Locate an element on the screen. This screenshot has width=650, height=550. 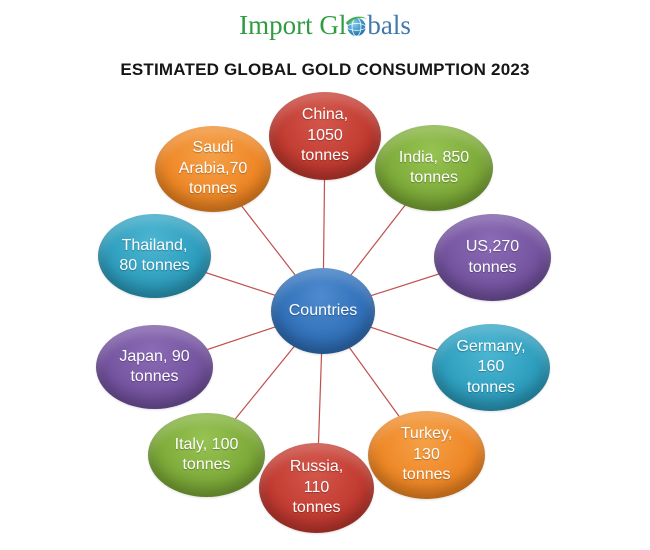
node-us-label: US,270 tonnes is located at coordinates (492, 257).